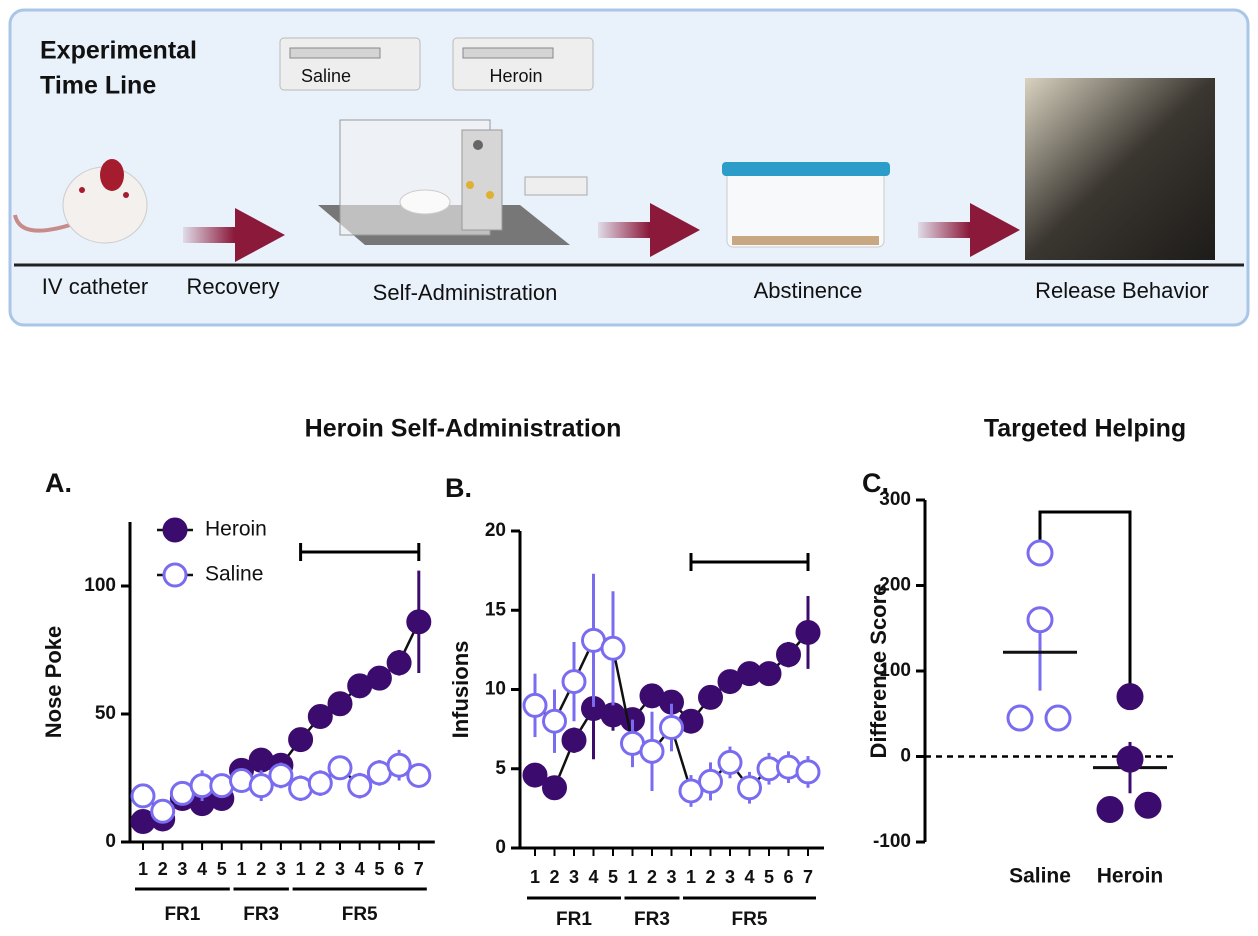 This screenshot has height=936, width=1258. What do you see at coordinates (500, 768) in the screenshot?
I see `y-tick-label: 5` at bounding box center [500, 768].